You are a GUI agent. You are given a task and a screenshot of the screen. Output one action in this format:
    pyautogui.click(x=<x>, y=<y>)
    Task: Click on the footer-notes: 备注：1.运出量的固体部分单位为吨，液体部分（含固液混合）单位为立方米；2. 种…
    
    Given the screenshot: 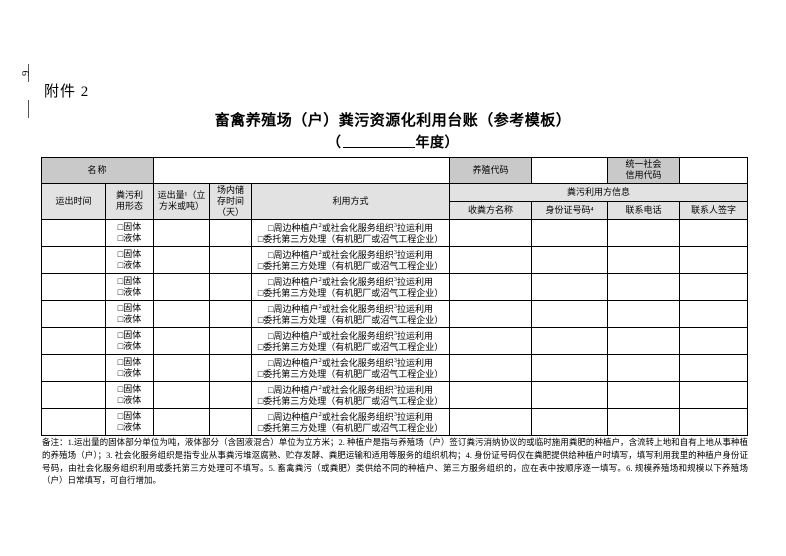 What is the action you would take?
    pyautogui.click(x=395, y=461)
    